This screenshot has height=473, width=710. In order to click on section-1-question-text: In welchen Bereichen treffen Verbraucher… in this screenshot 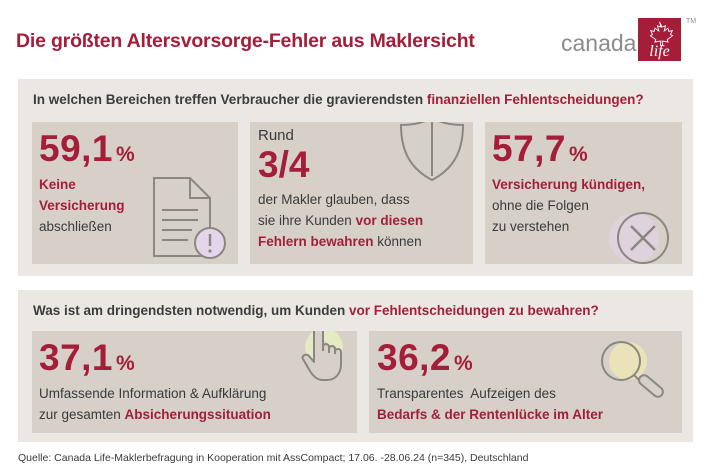, I will do `click(230, 99)`.